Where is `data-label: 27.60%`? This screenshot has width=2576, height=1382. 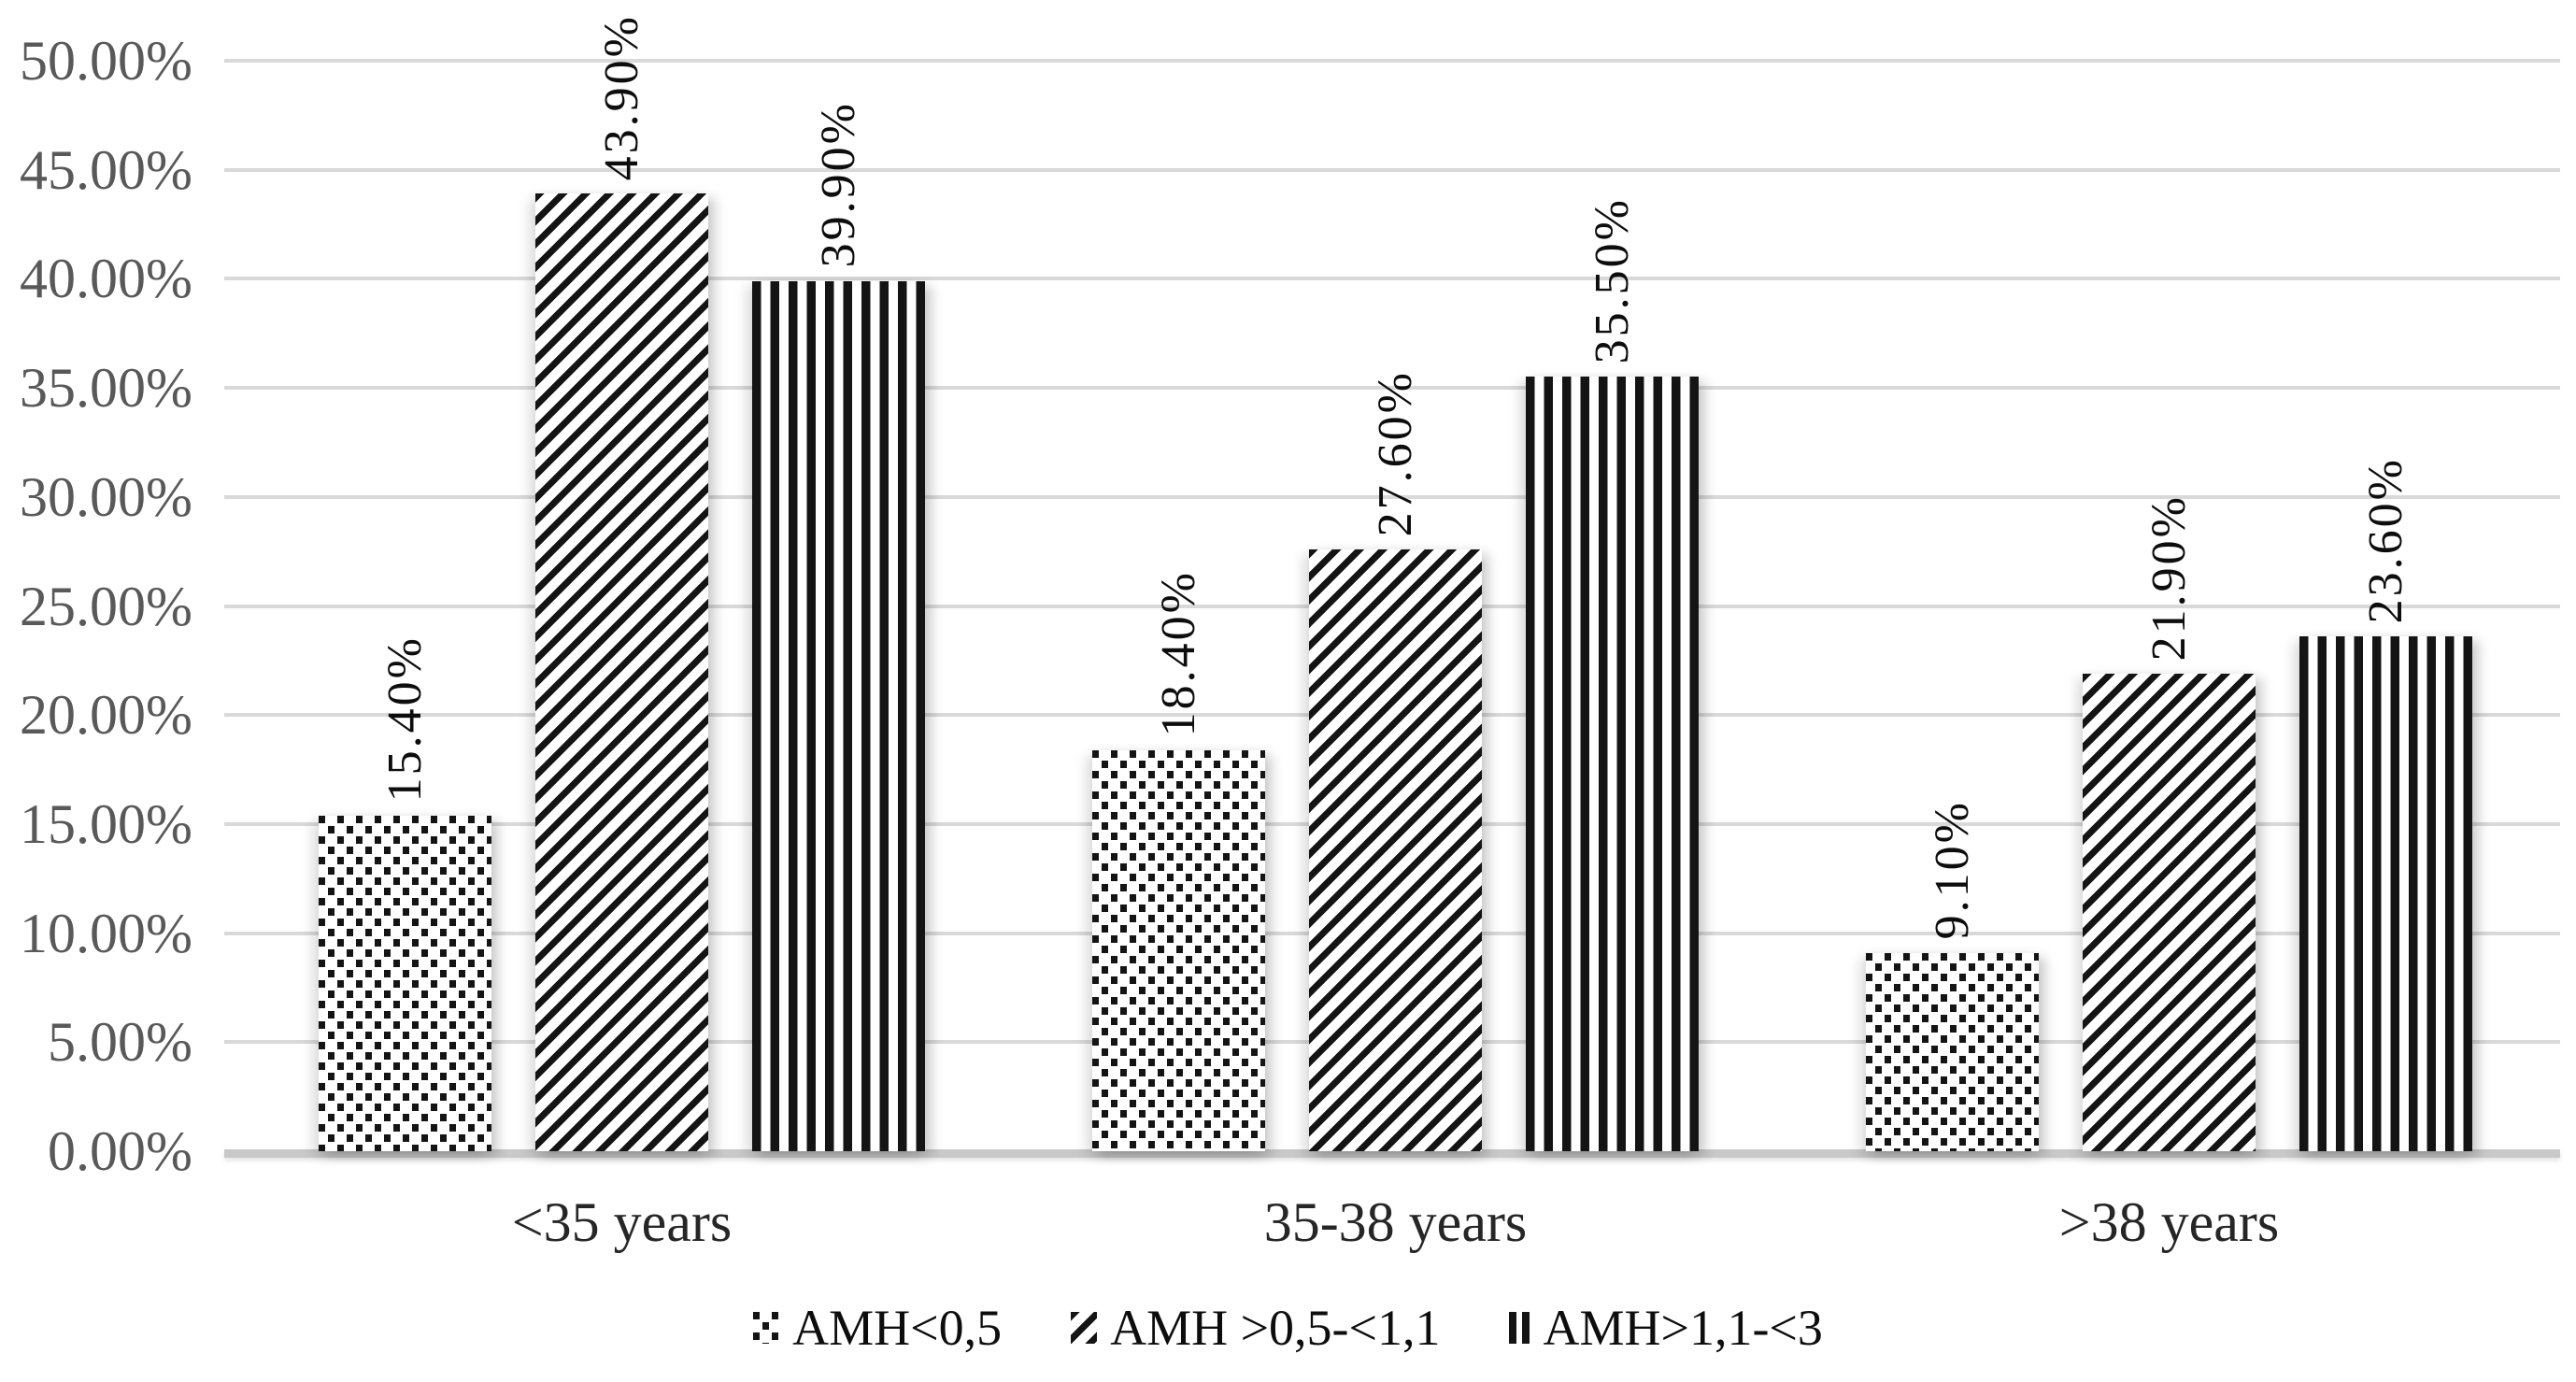
data-label: 27.60% is located at coordinates (1395, 452).